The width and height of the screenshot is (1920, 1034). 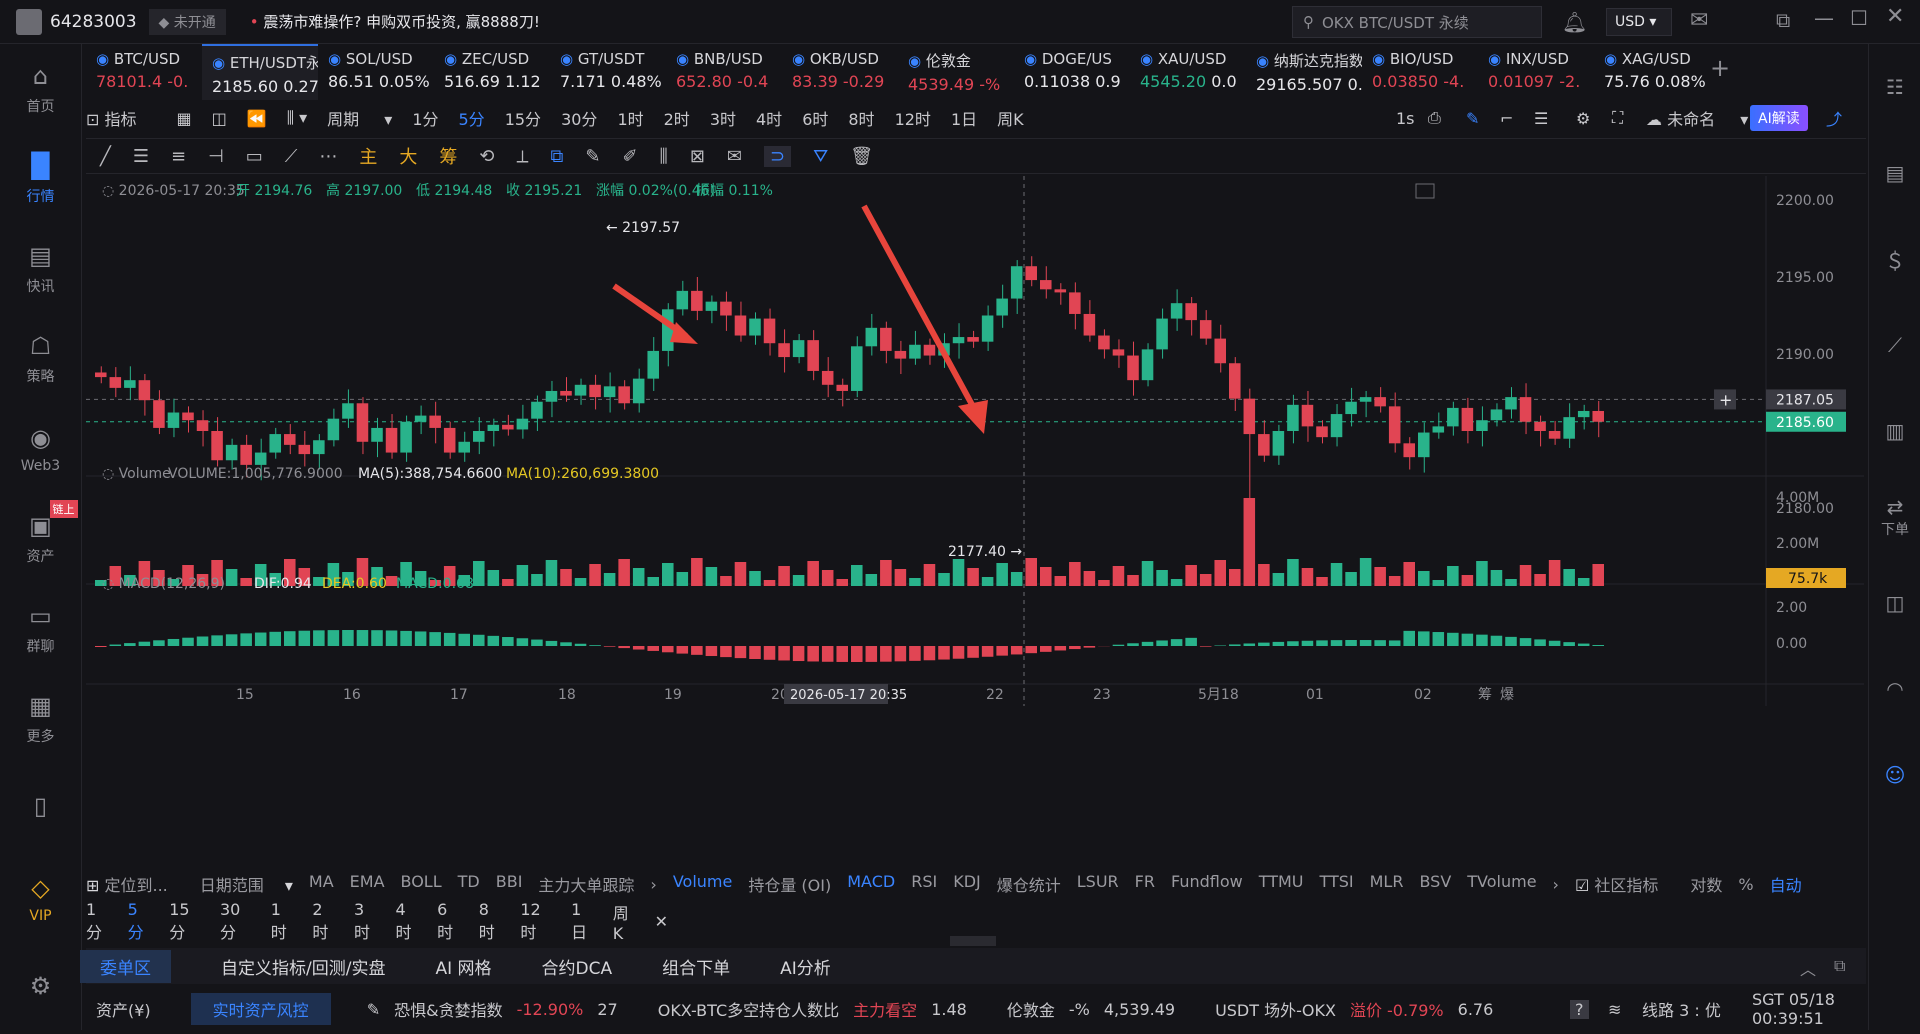 I want to click on parallel-line-icon: ≡, so click(x=178, y=156).